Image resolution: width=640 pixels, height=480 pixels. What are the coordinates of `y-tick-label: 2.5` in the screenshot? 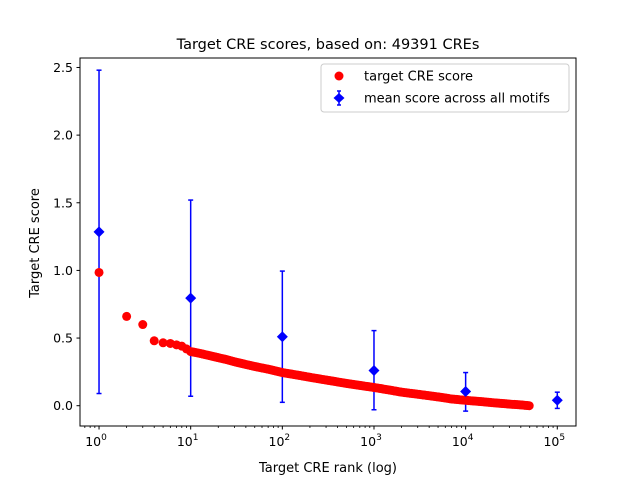 It's located at (63, 67).